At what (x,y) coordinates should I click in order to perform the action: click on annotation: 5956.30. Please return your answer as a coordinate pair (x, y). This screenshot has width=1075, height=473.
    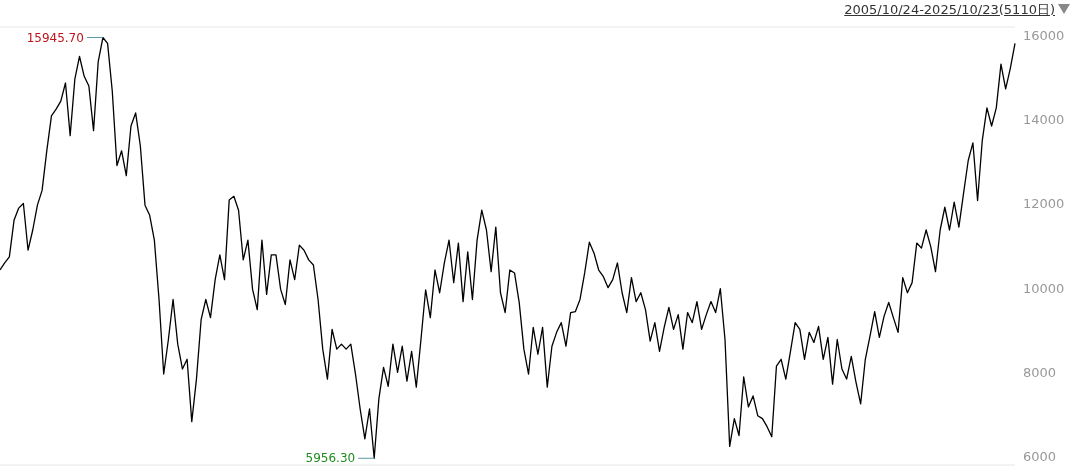
    Looking at the image, I should click on (330, 458).